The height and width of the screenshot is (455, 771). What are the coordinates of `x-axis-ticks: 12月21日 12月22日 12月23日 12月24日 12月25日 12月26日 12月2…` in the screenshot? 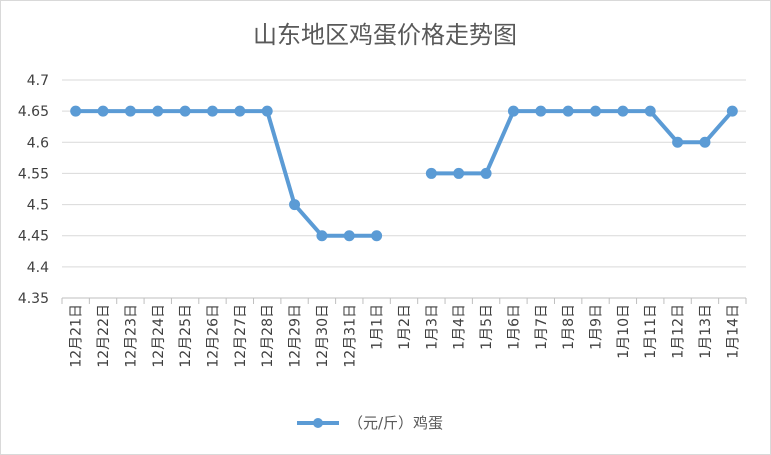 It's located at (404, 333).